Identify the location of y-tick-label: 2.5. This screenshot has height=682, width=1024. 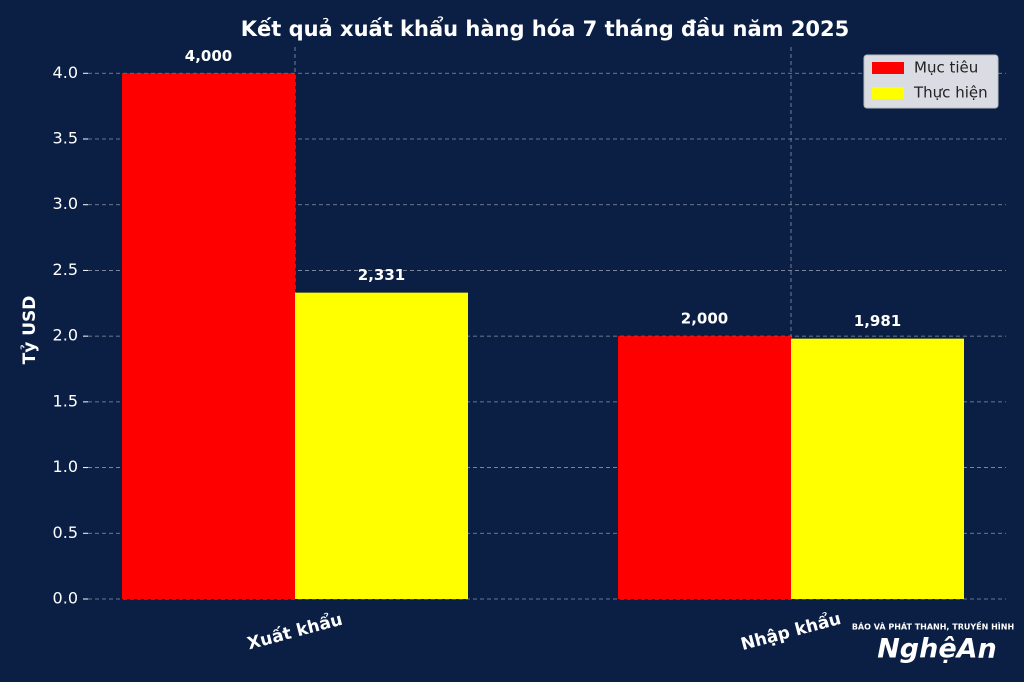
(65, 269).